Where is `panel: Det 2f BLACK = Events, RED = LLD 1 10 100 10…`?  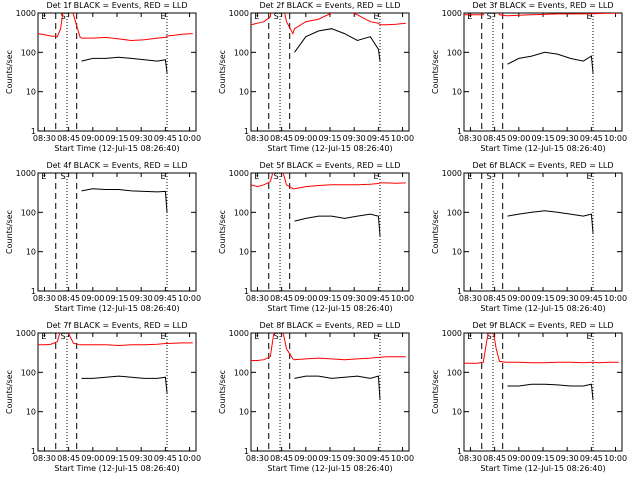 panel: Det 2f BLACK = Events, RED = LLD 1 10 100 10… is located at coordinates (316, 77).